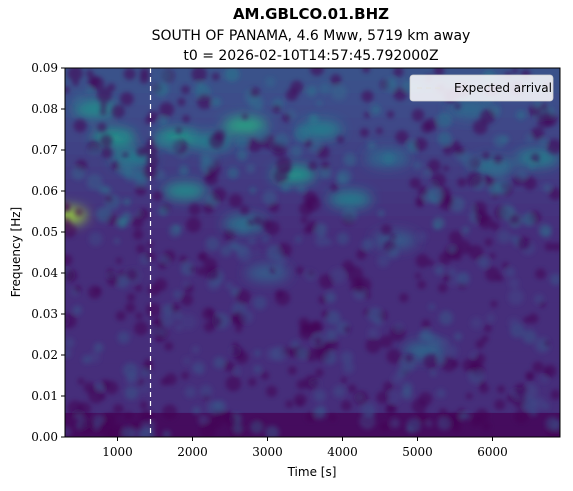 This screenshot has height=491, width=573. Describe the element at coordinates (311, 36) in the screenshot. I see `chart-subtitle: SOUTH OF PANAMA, 4.6 Mww, 5719 km away` at that location.